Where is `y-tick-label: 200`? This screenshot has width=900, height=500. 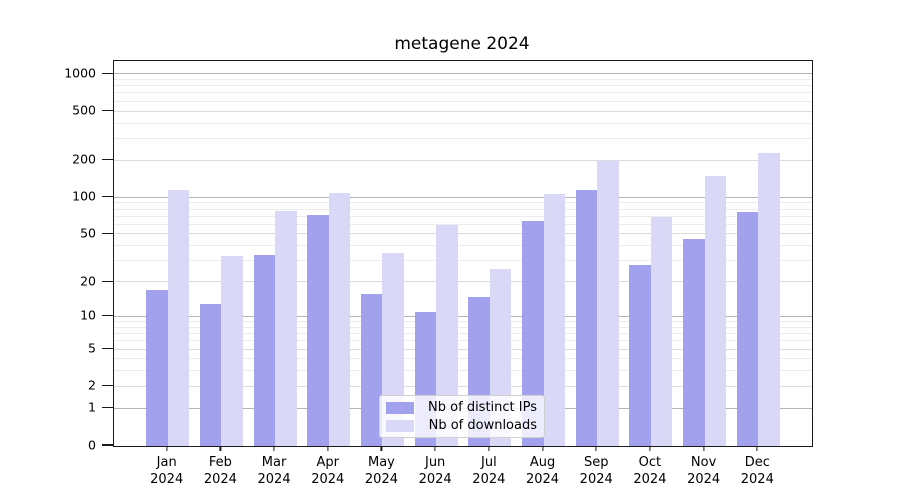
y-tick-label: 200 is located at coordinates (84, 159).